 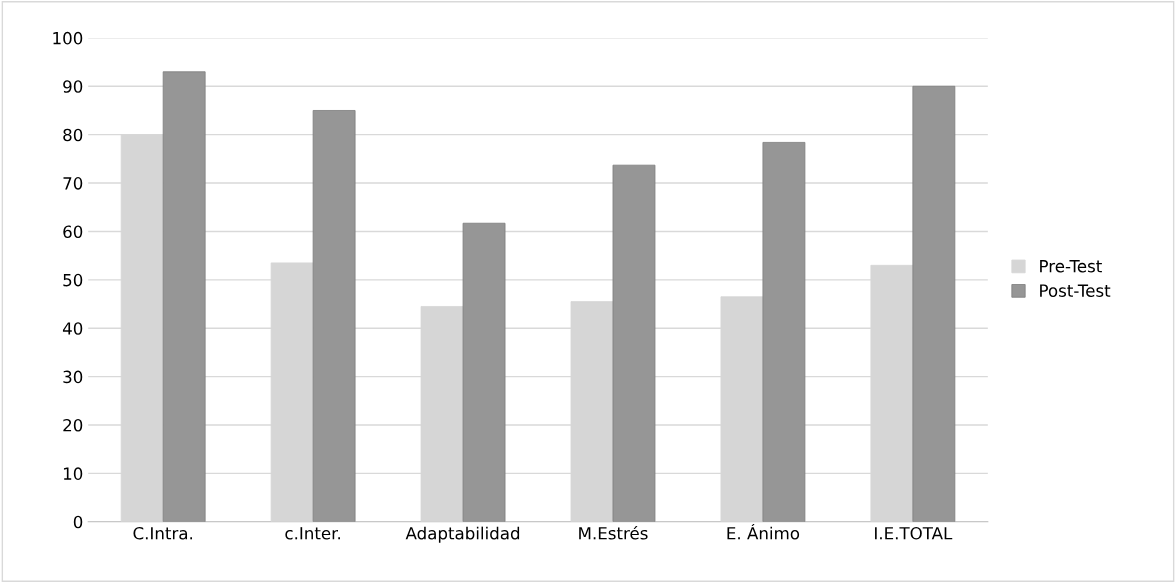 I want to click on y-tick-label: 50, so click(x=73, y=280).